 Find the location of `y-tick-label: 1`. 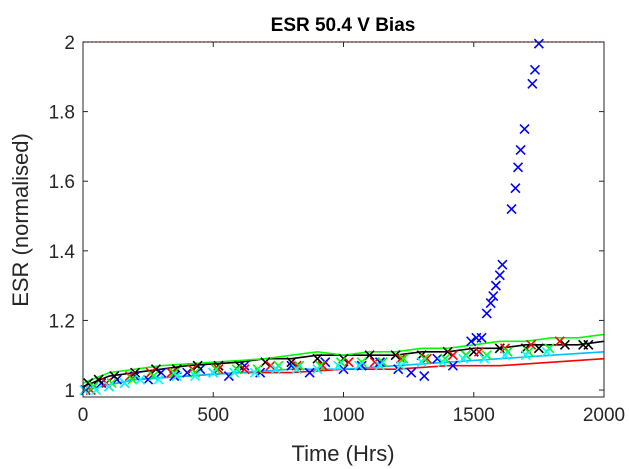

y-tick-label: 1 is located at coordinates (69, 391).